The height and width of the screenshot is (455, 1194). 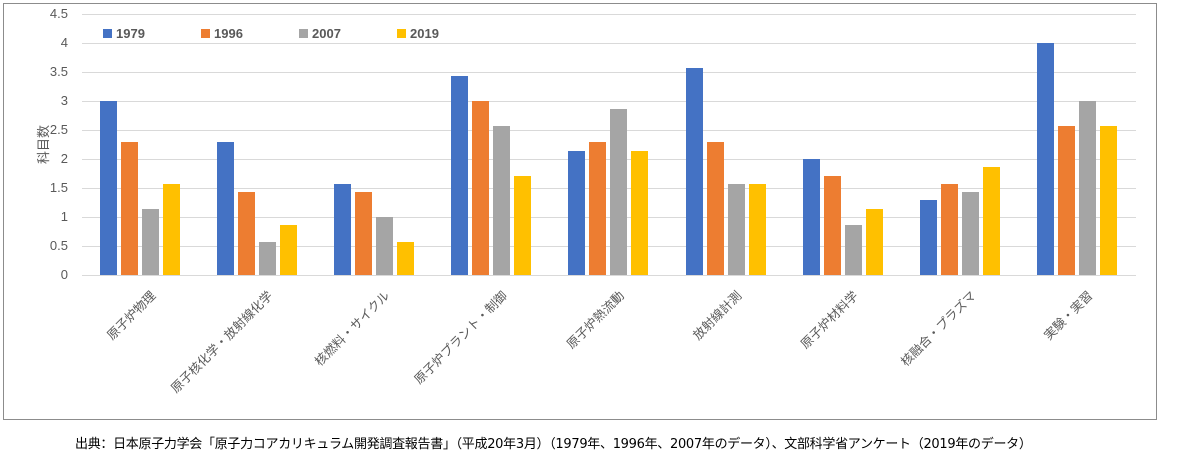 I want to click on legend-item-2007: 2007, so click(x=320, y=33).